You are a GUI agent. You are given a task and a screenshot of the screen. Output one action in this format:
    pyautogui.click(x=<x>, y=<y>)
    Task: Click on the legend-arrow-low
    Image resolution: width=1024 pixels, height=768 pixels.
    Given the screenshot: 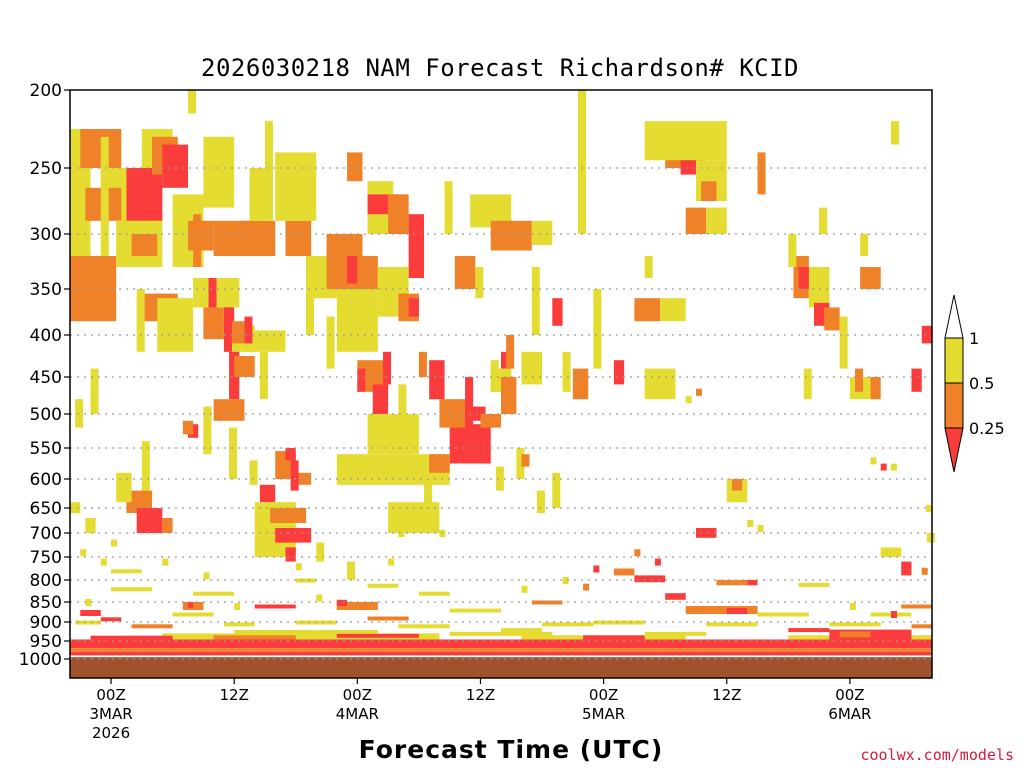 What is the action you would take?
    pyautogui.click(x=954, y=450)
    